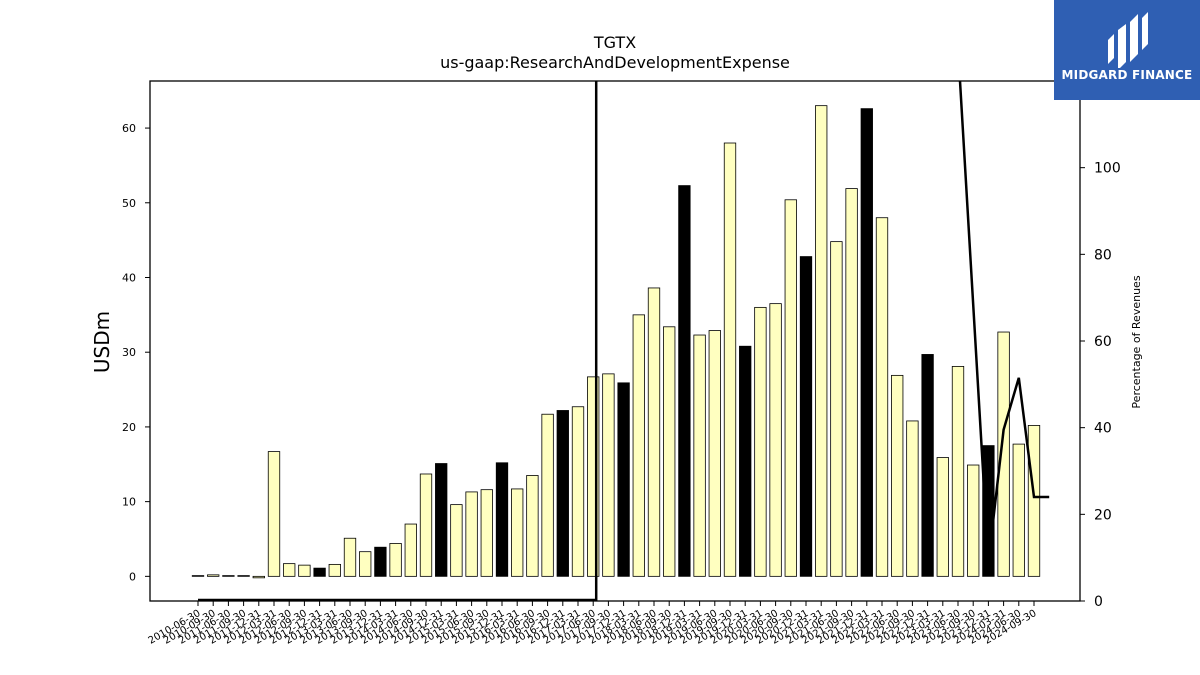 This screenshot has height=675, width=1200. Describe the element at coordinates (1103, 342) in the screenshot. I see `y2-tick-label-60: 60` at that location.